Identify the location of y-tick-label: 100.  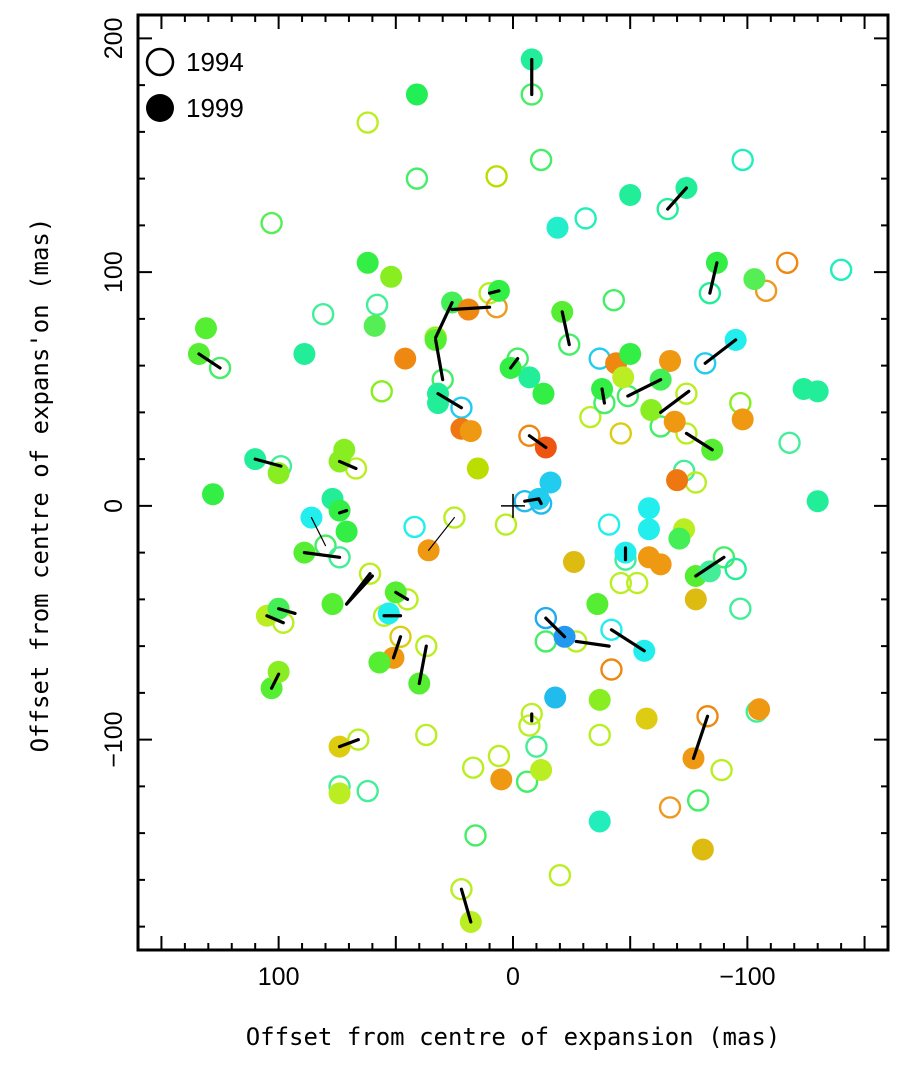
(114, 272).